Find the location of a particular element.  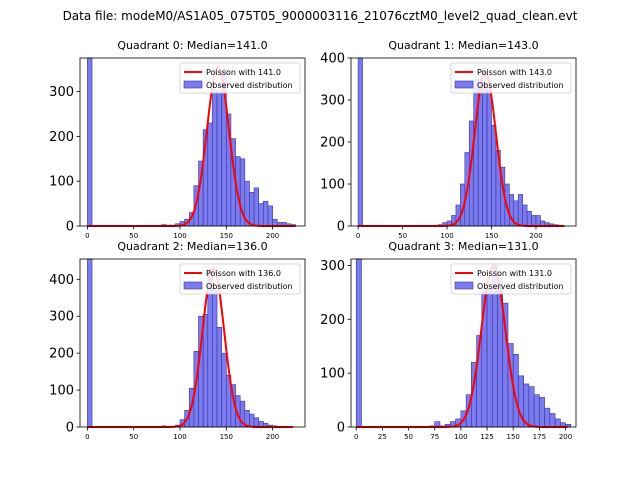

legend: Poisson with 131.0 Observed distribution is located at coordinates (511, 279).